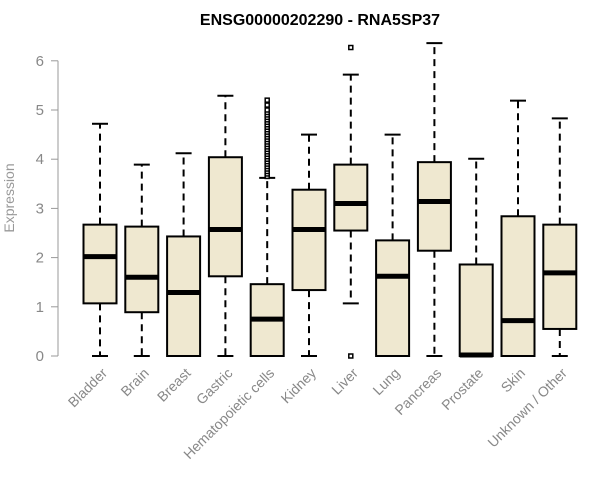 Image resolution: width=600 pixels, height=500 pixels. Describe the element at coordinates (88, 388) in the screenshot. I see `category-label: Bladder` at that location.